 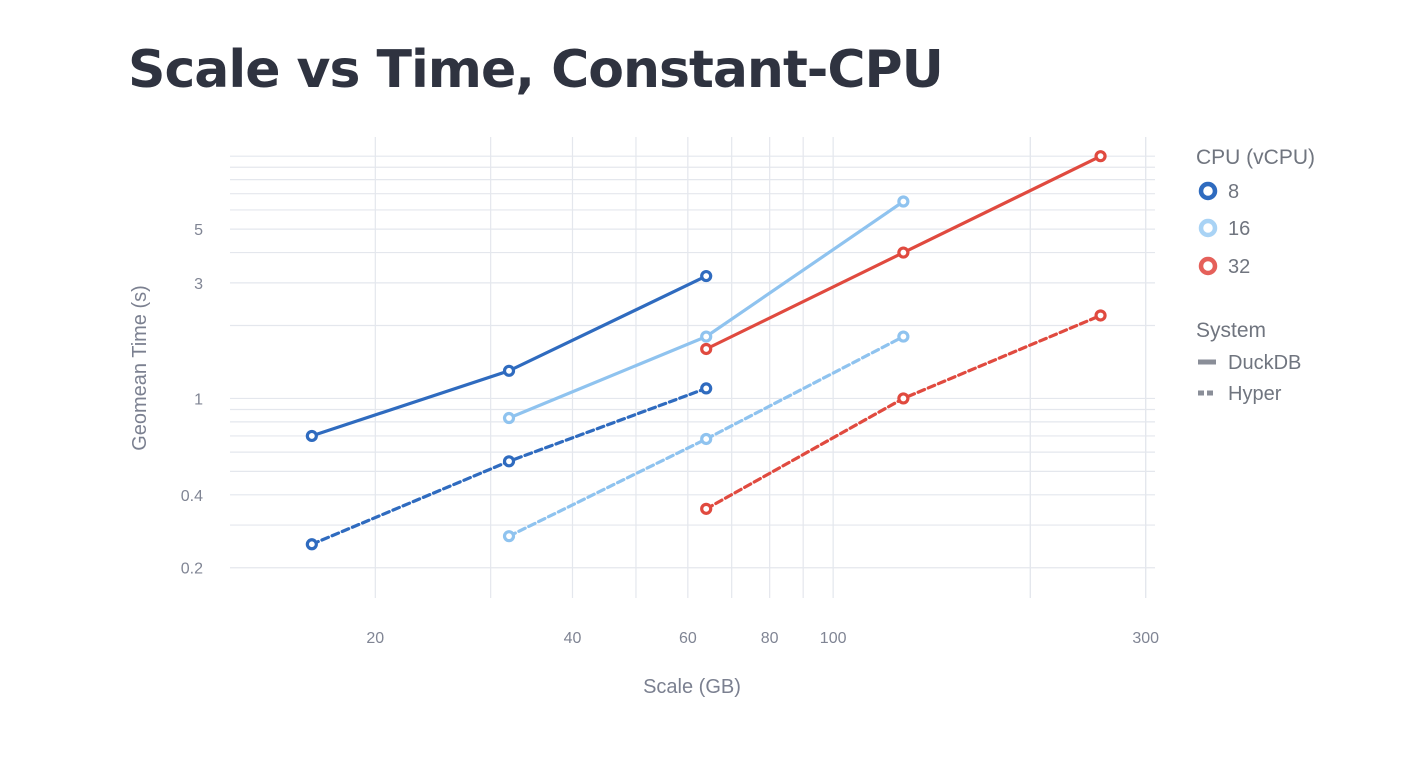 I want to click on legend-label-cpu-8: 8, so click(x=1233, y=192).